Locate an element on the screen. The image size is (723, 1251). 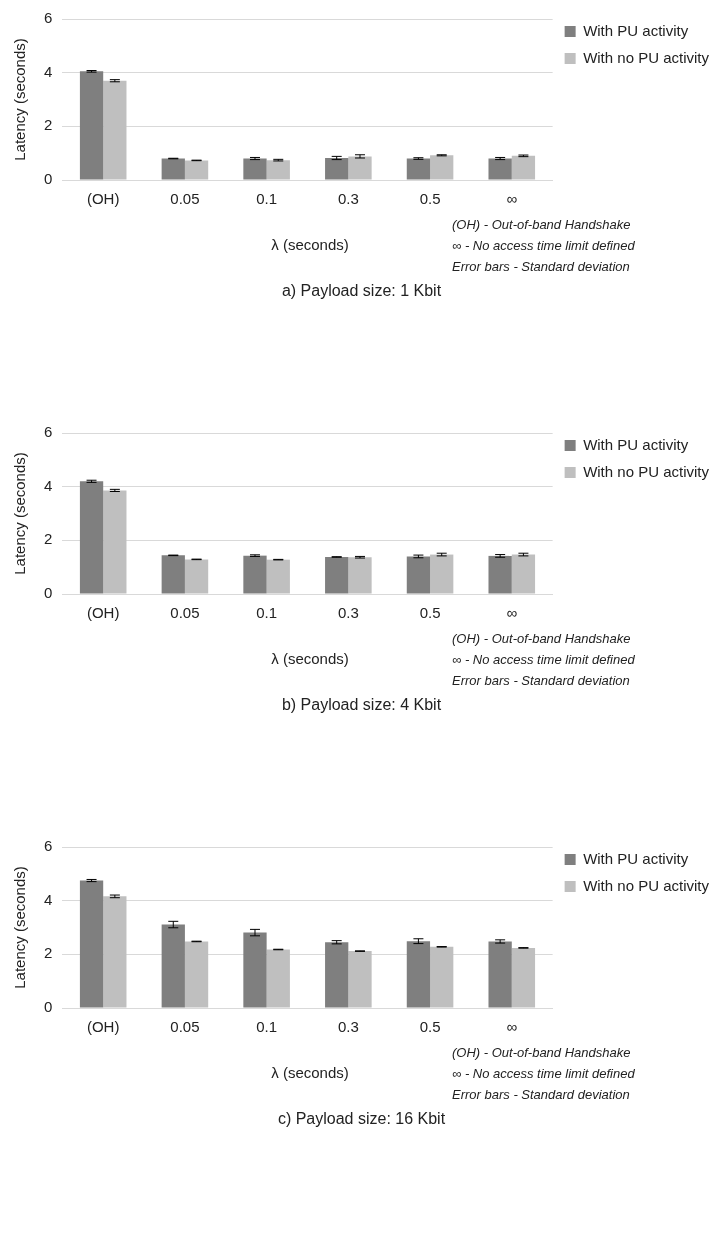
text: c) Payload size: 16 Kbit is located at coordinates (361, 1119).